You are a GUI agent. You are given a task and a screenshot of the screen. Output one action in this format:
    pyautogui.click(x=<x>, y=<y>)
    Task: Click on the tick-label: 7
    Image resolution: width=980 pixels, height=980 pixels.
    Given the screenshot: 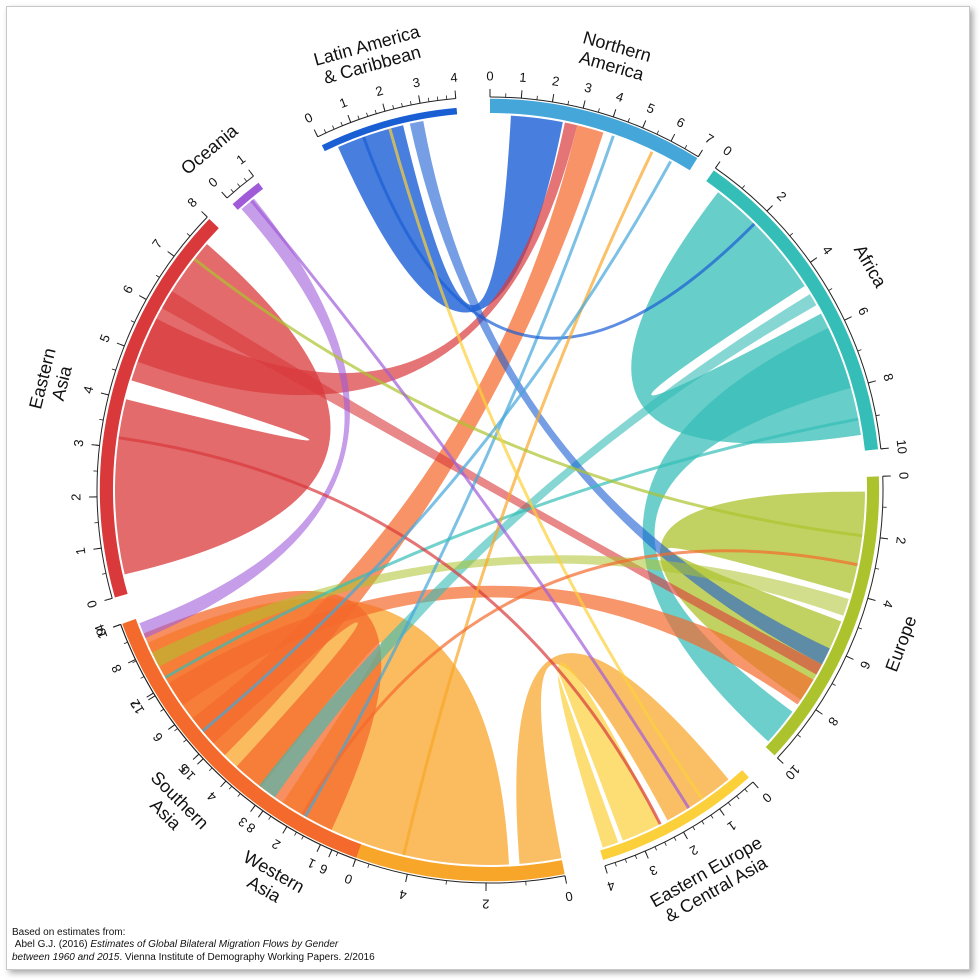 What is the action you would take?
    pyautogui.click(x=157, y=243)
    